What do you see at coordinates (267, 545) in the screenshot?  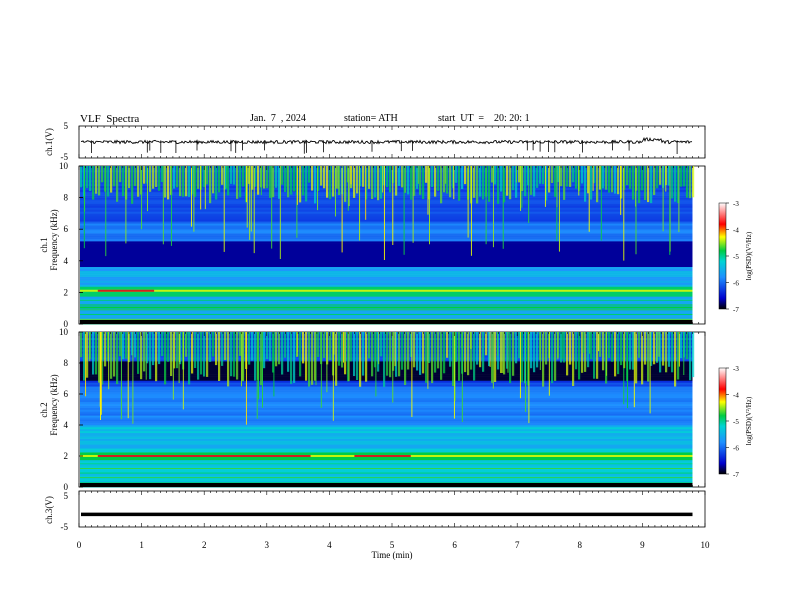 I see `x-tick-label: 3` at bounding box center [267, 545].